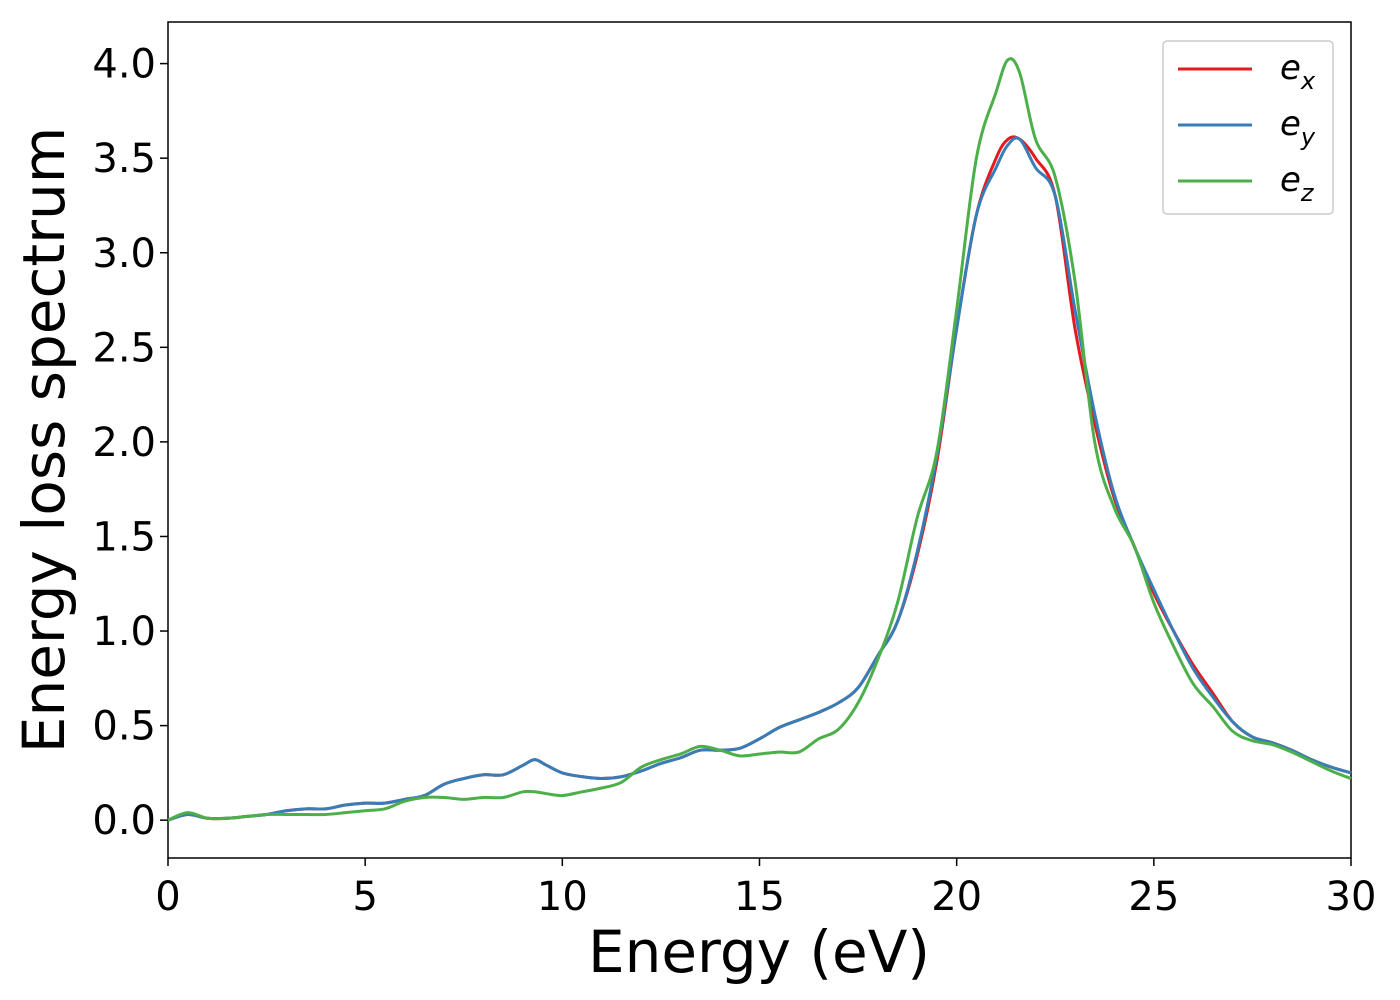 The width and height of the screenshot is (1400, 1000). Describe the element at coordinates (759, 897) in the screenshot. I see `x-tick-label: 15` at that location.